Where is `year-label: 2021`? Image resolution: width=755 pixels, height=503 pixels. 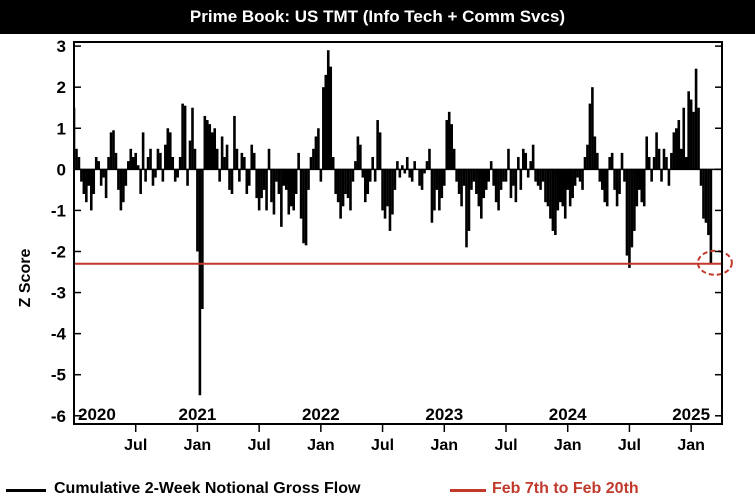 year-label: 2021 is located at coordinates (198, 414).